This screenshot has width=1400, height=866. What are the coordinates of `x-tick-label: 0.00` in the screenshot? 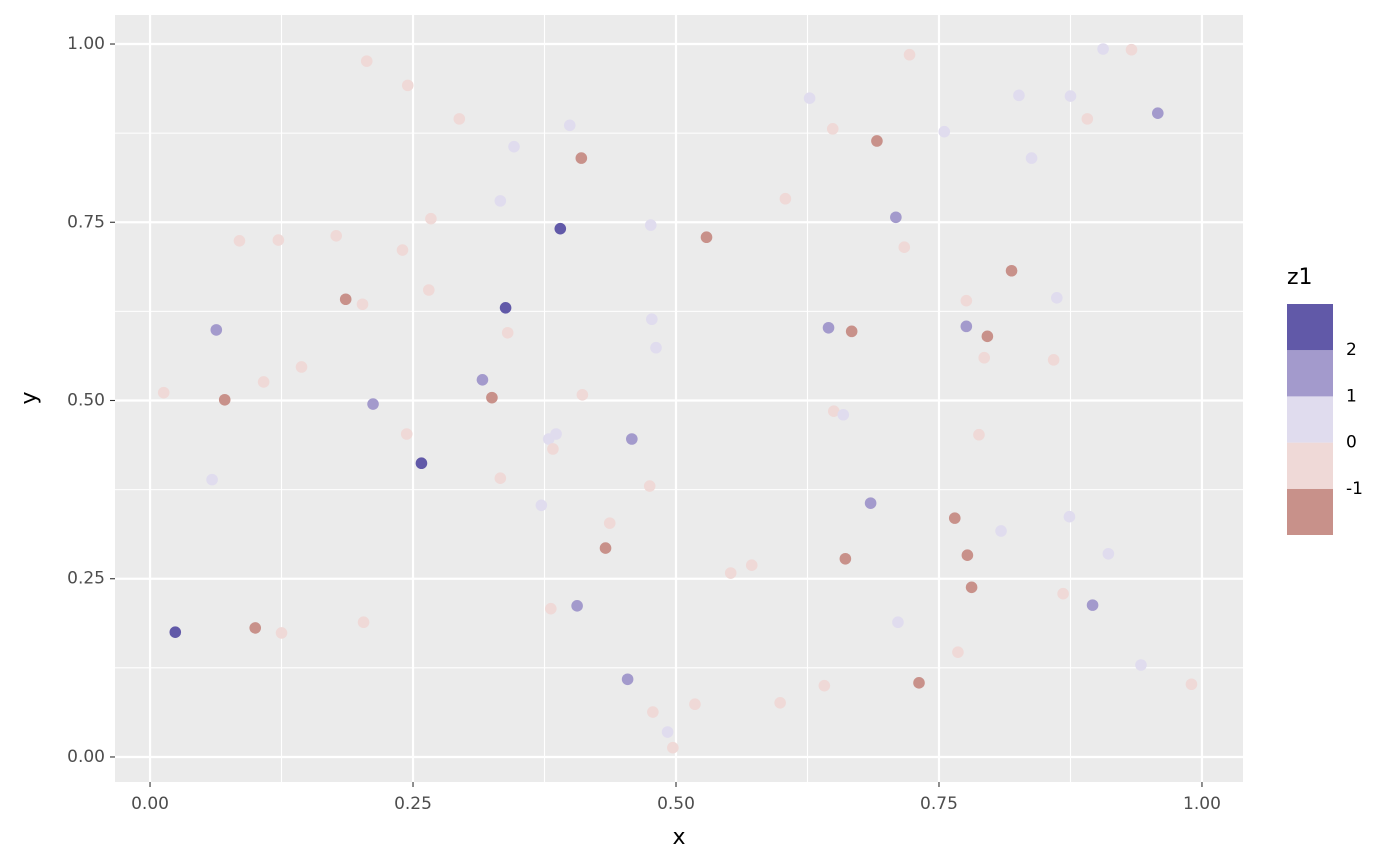 It's located at (150, 804).